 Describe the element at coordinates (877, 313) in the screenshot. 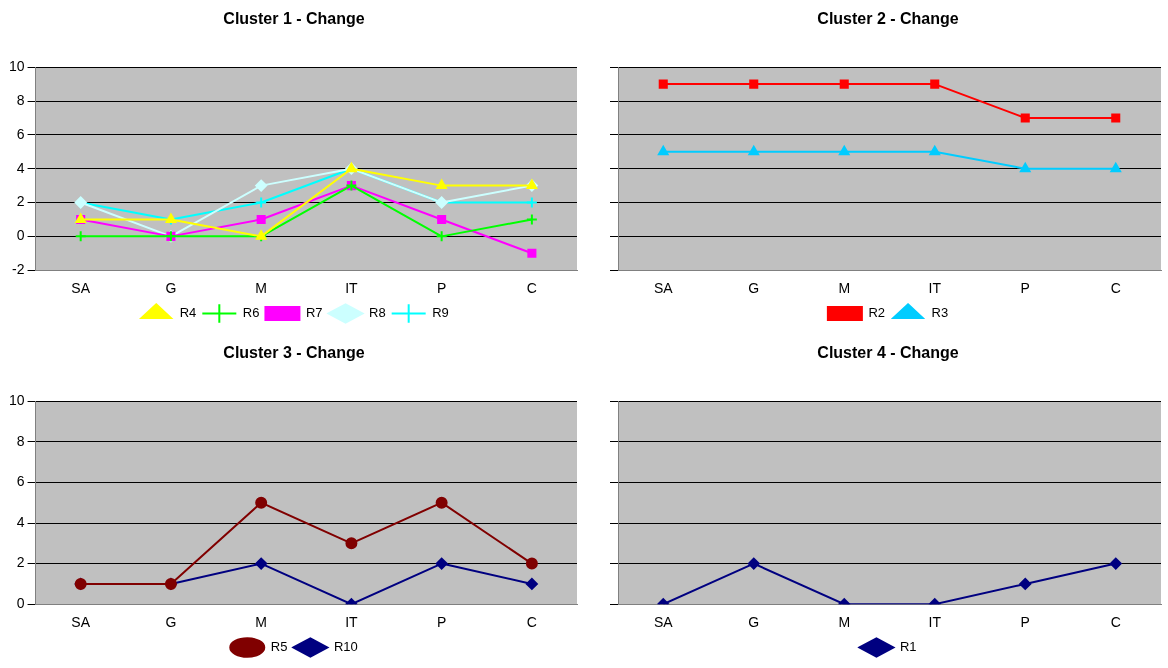

I see `legend-label: R2` at that location.